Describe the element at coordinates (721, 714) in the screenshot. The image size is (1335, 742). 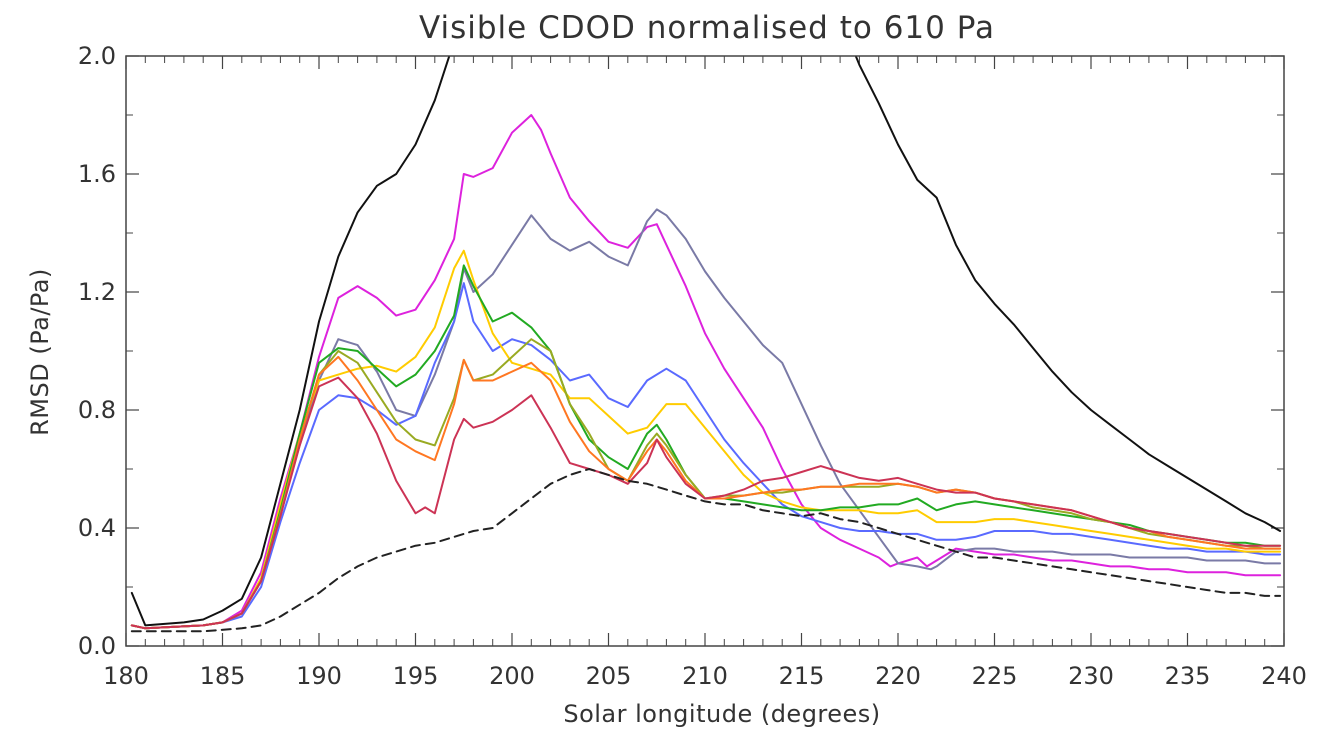
I see `x-axis-label: Solar longitude (degrees)` at that location.